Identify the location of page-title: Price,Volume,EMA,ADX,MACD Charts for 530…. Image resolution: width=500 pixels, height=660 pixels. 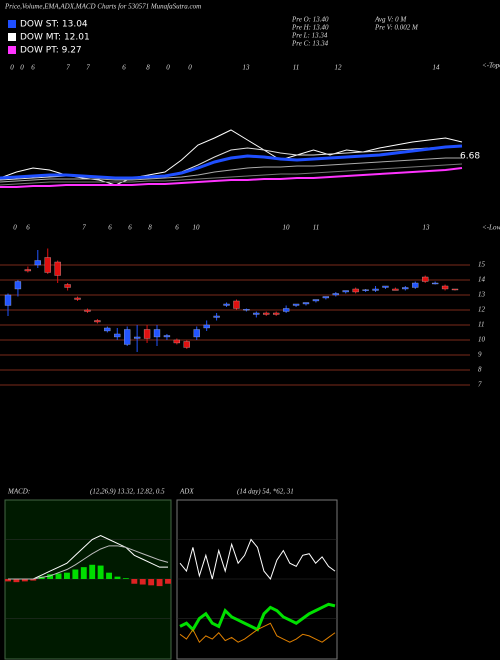
(102, 7).